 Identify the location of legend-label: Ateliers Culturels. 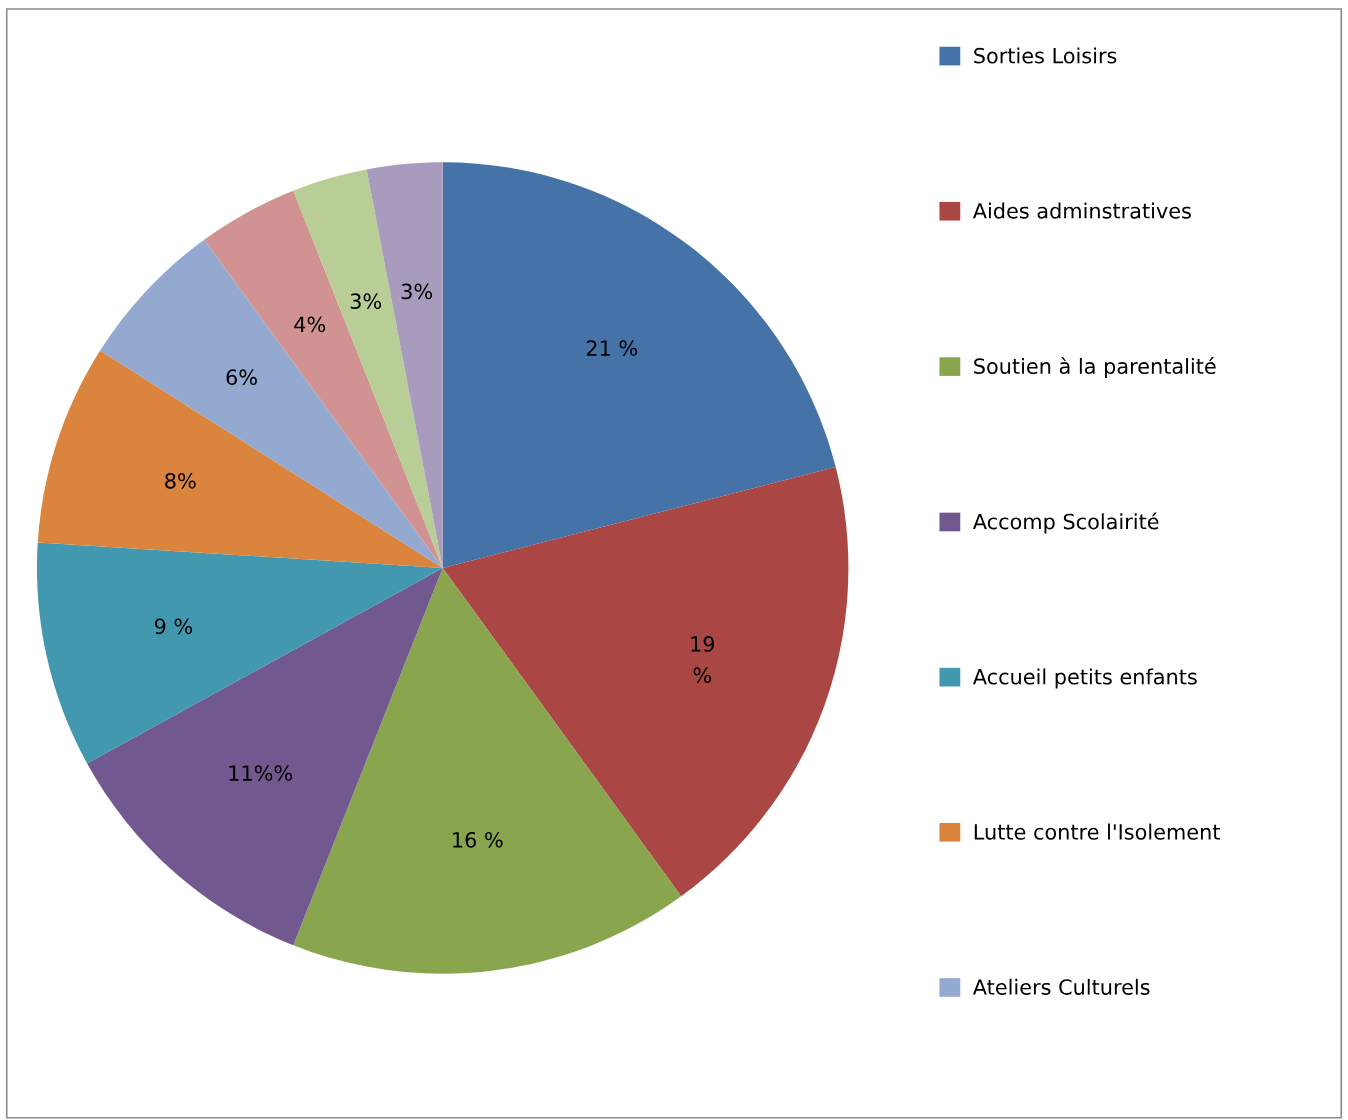
(1061, 986).